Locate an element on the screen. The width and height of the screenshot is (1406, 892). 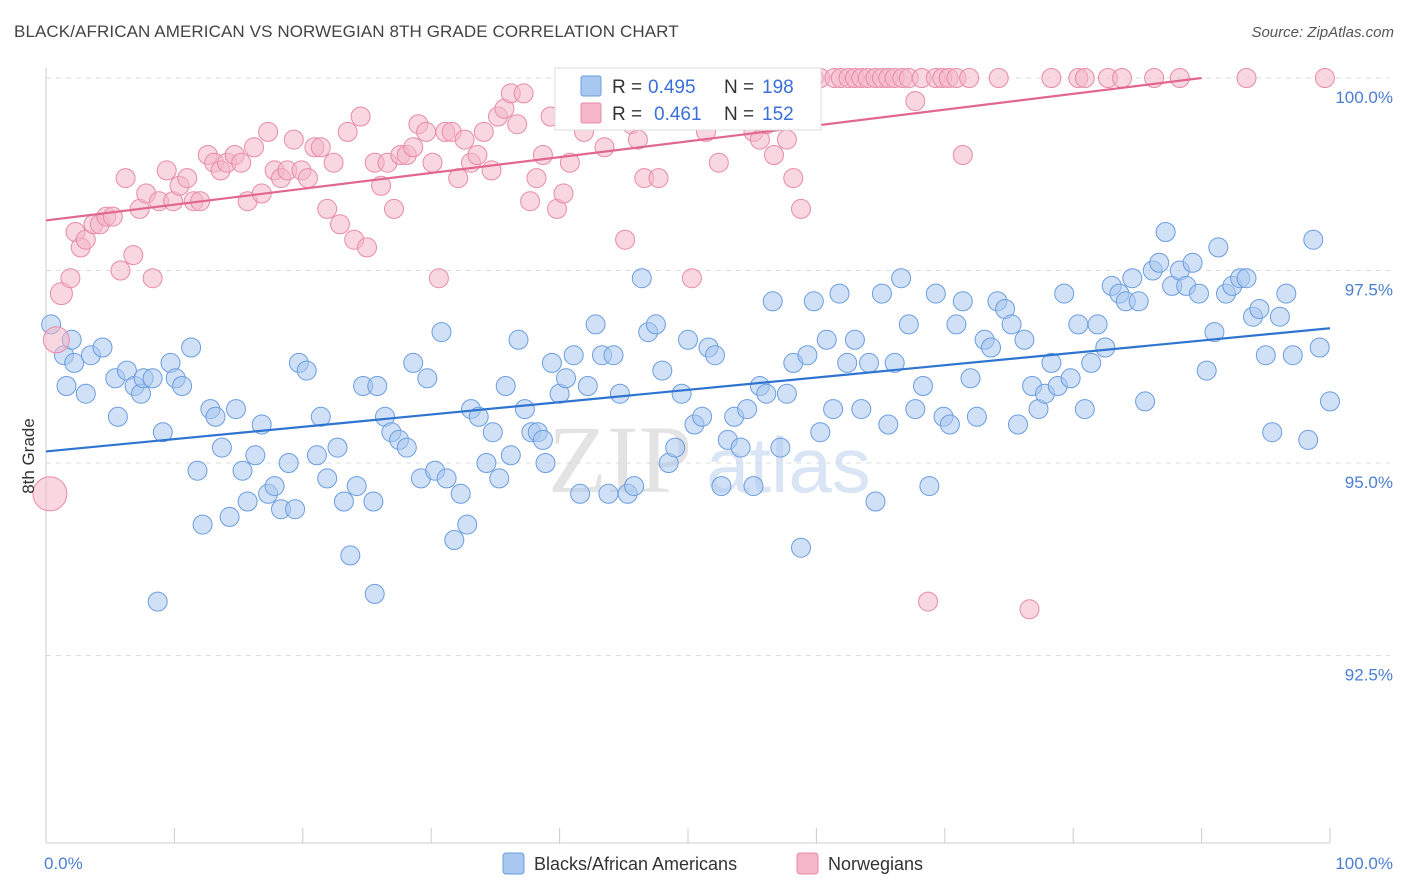
stats-swatch-blue is located at coordinates (591, 86).